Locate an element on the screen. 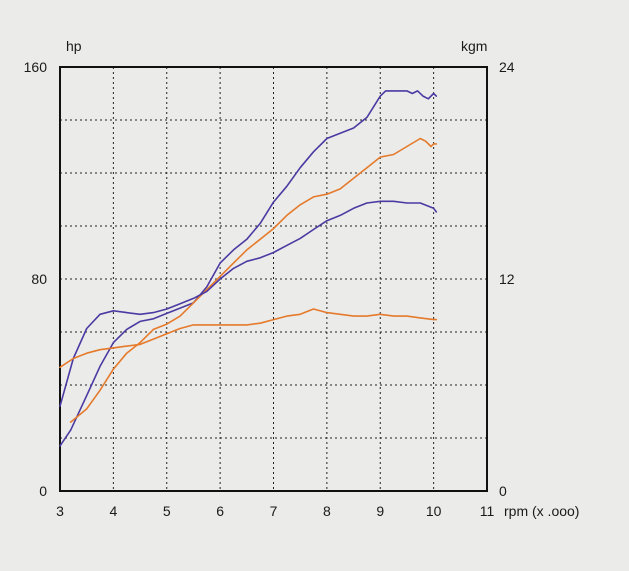 The width and height of the screenshot is (629, 571). torque-curve-orange is located at coordinates (248, 338).